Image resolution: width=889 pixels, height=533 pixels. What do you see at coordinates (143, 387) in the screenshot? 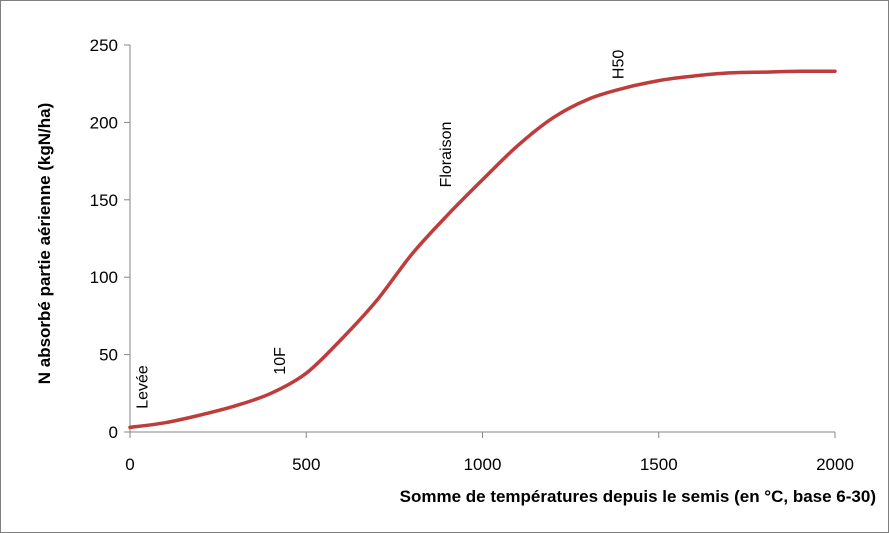
I see `annotation-label: Levée` at bounding box center [143, 387].